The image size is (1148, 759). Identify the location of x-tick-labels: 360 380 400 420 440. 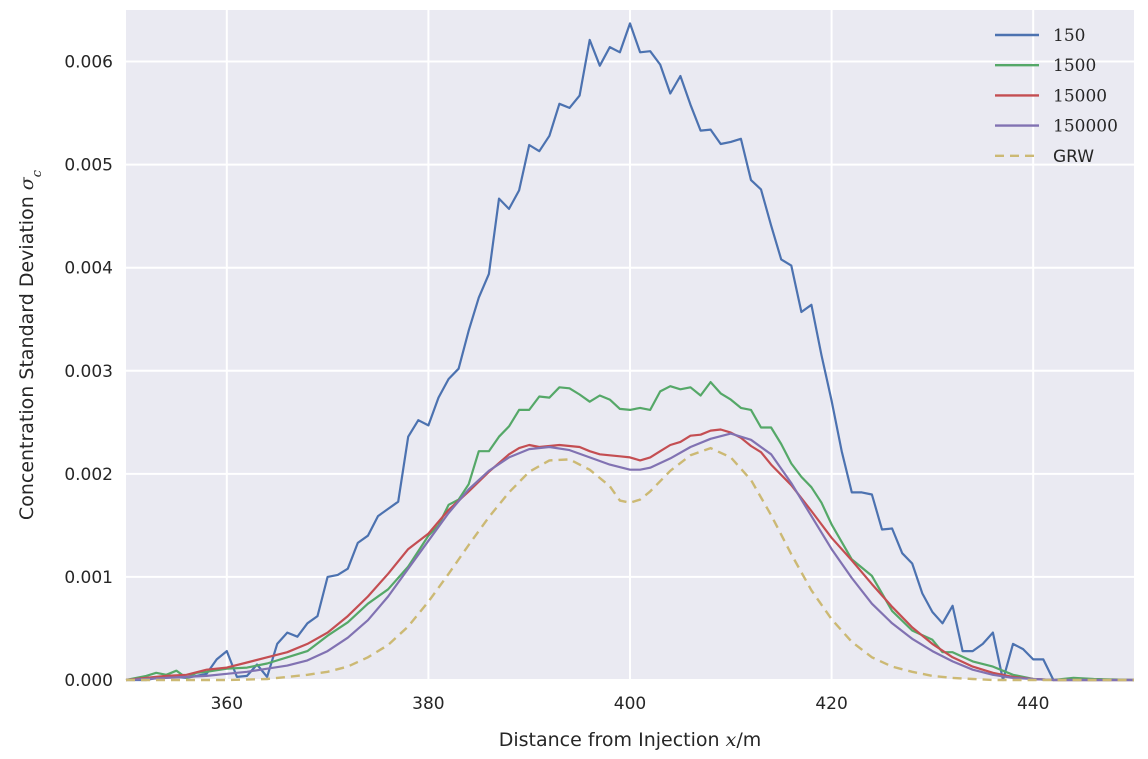
(630, 704).